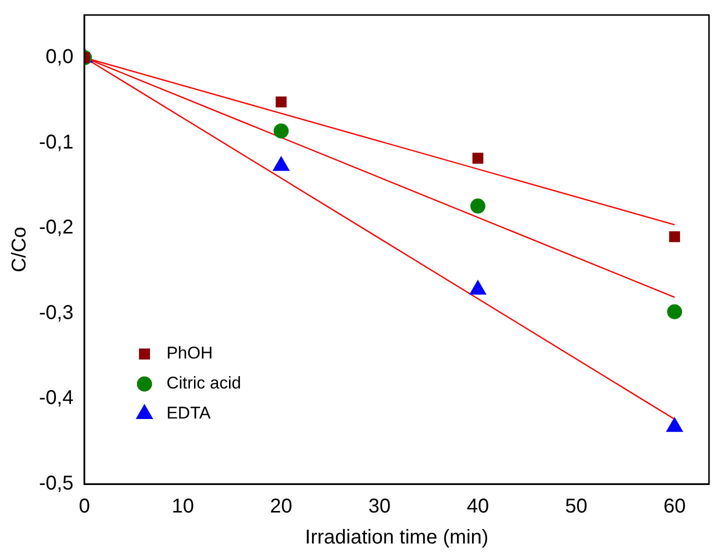 Image resolution: width=719 pixels, height=554 pixels. I want to click on y-tick-label: -0,2, so click(56, 227).